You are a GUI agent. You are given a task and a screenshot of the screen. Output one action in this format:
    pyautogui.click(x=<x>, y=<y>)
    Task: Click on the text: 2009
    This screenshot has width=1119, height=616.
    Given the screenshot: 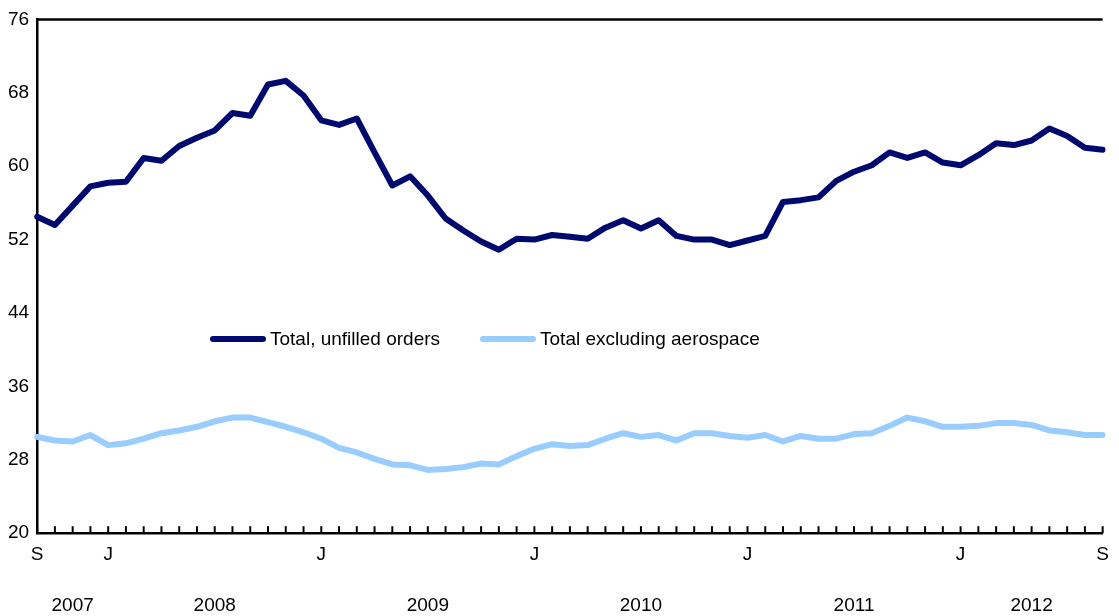 What is the action you would take?
    pyautogui.click(x=427, y=605)
    